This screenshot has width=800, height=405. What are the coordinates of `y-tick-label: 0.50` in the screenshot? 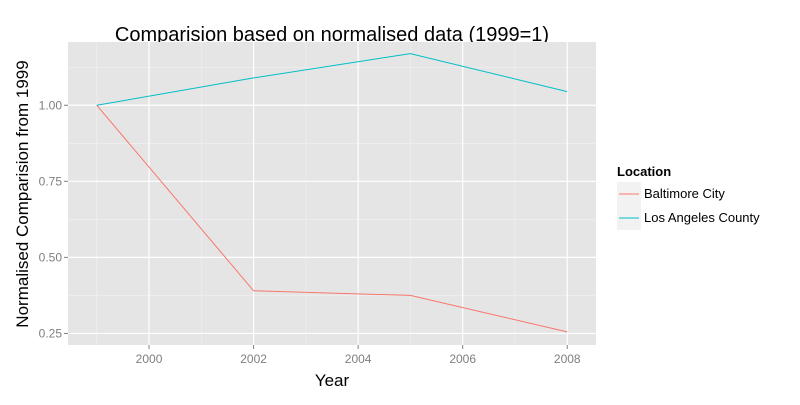 It's located at (51, 257).